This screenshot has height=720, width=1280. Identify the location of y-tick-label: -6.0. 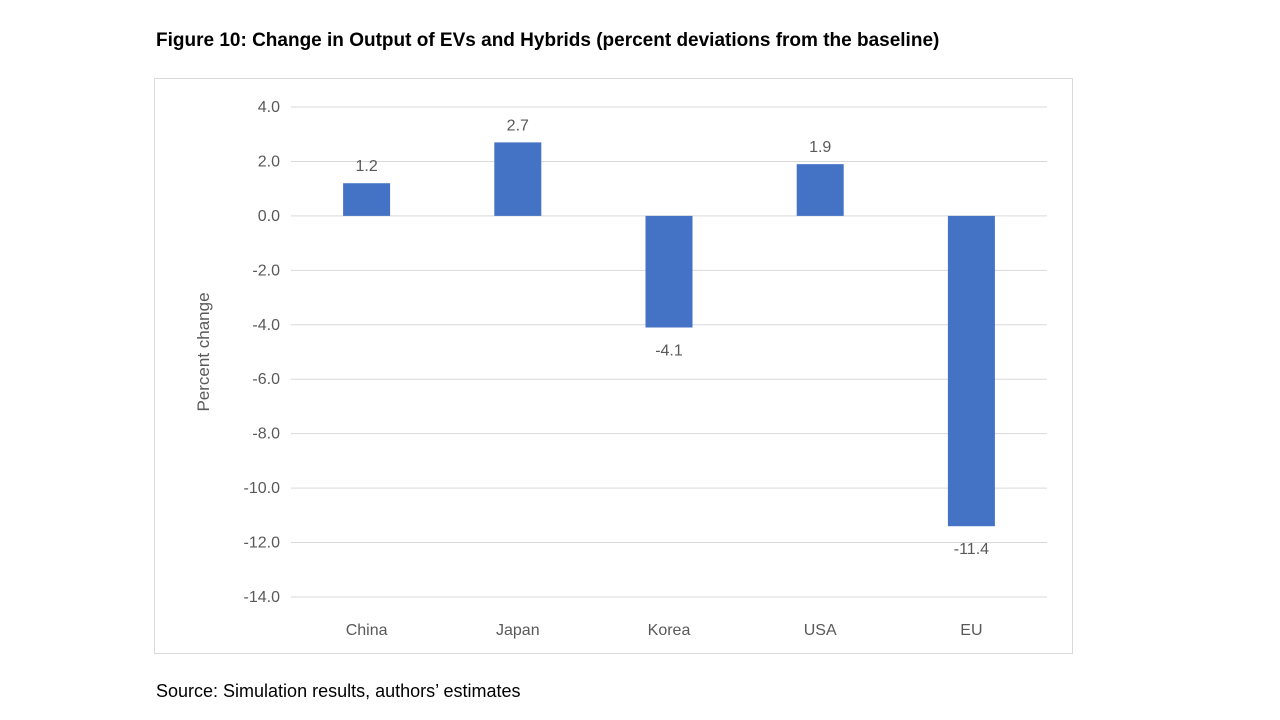
(266, 379).